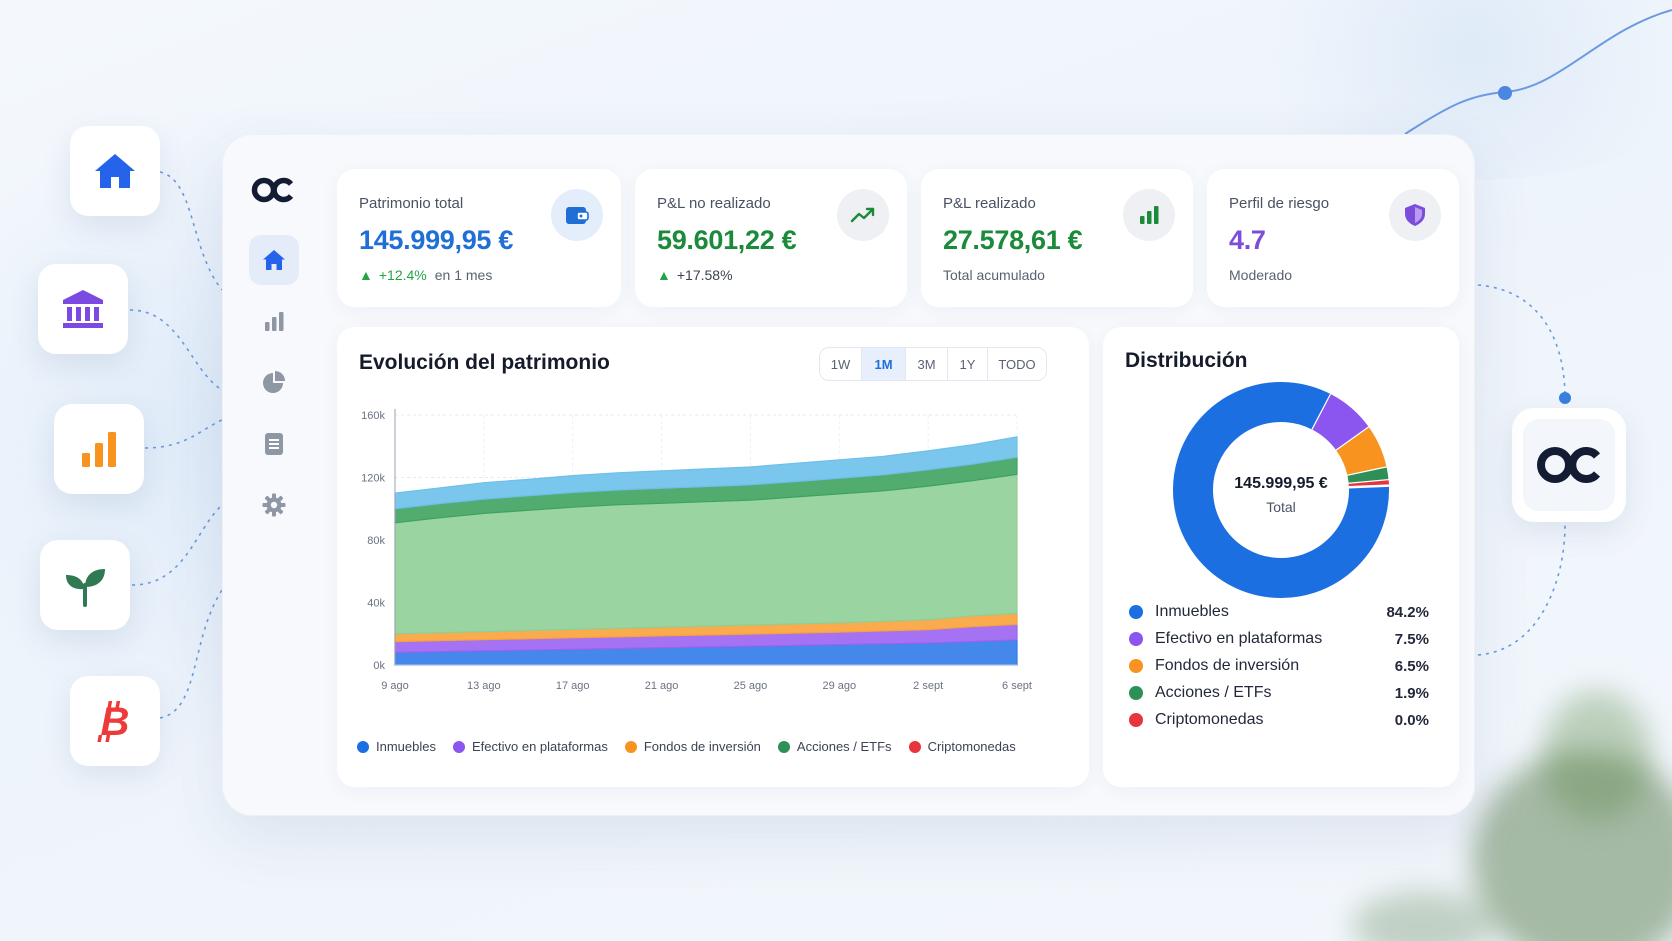 This screenshot has height=941, width=1672. Describe the element at coordinates (1279, 693) in the screenshot. I see `distribution-row: Acciones / ETFs 1.9%` at that location.